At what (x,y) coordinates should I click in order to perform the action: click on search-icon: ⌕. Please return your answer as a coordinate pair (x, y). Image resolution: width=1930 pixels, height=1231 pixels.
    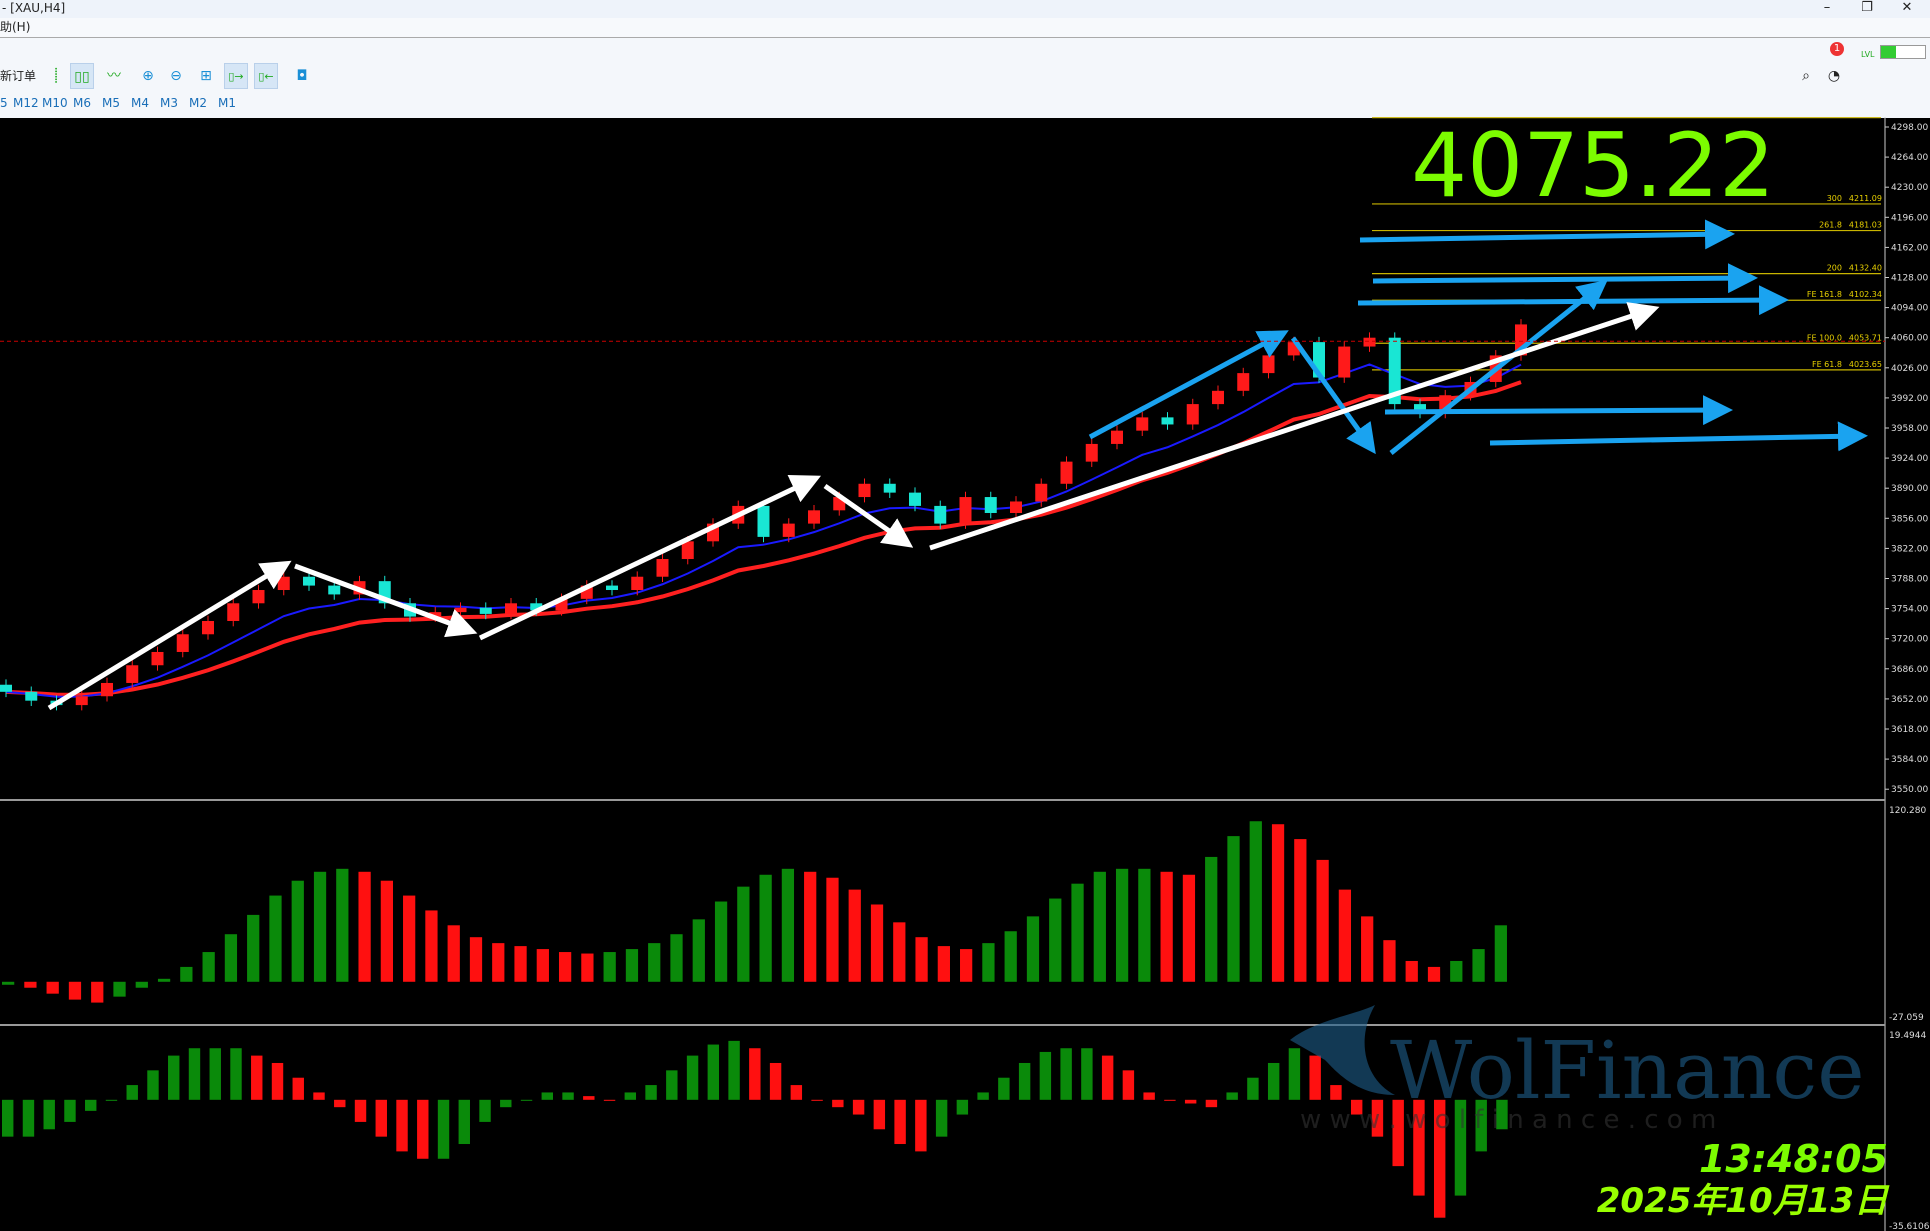
    Looking at the image, I should click on (1806, 76).